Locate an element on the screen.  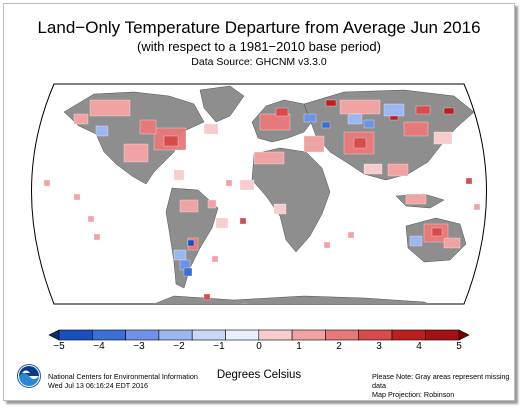
tick-label: 1 is located at coordinates (299, 346).